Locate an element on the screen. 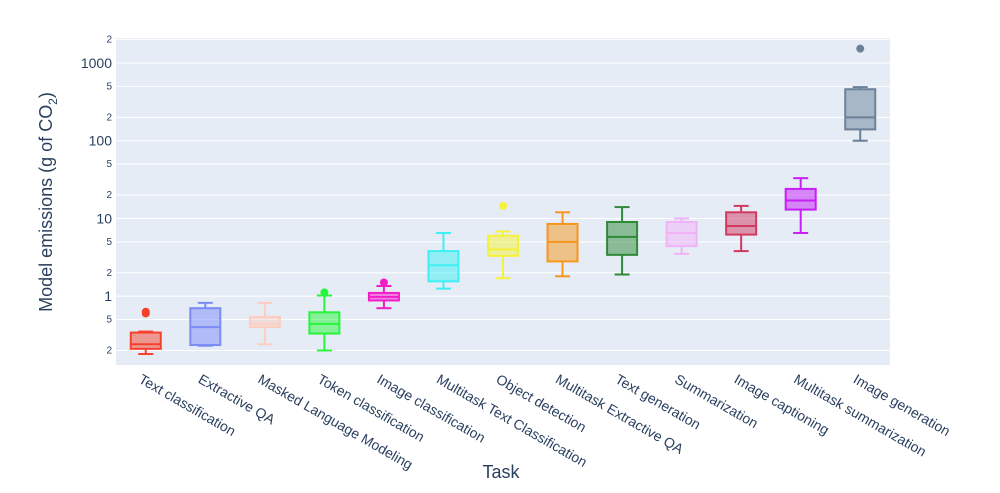 The height and width of the screenshot is (493, 1000). y-axis-ticks: 2 5 1 2 5 10 2 5 100 2 5 1000 2 is located at coordinates (97, 196).